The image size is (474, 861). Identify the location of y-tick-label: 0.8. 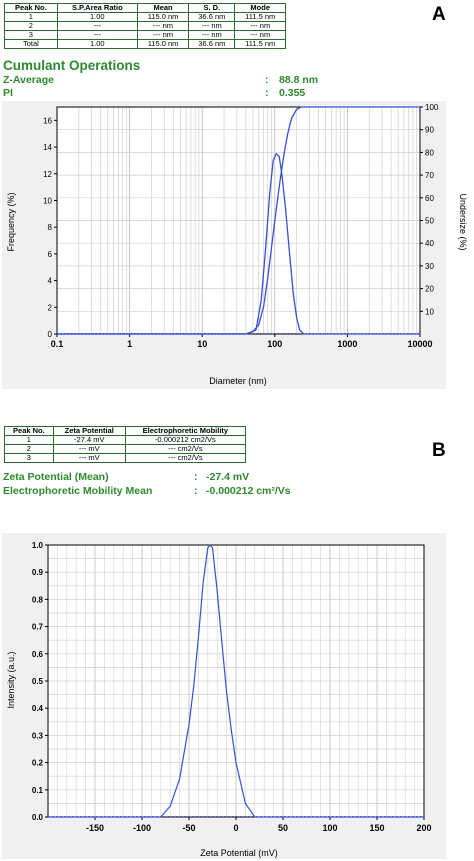
(38, 599).